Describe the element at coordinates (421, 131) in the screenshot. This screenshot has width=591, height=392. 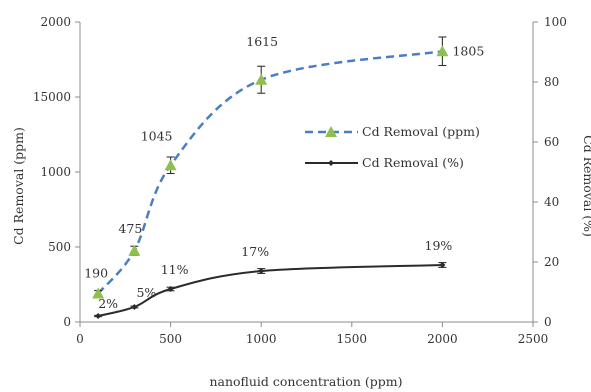
I see `legend-label-ppm: Cd Removal (ppm)` at that location.